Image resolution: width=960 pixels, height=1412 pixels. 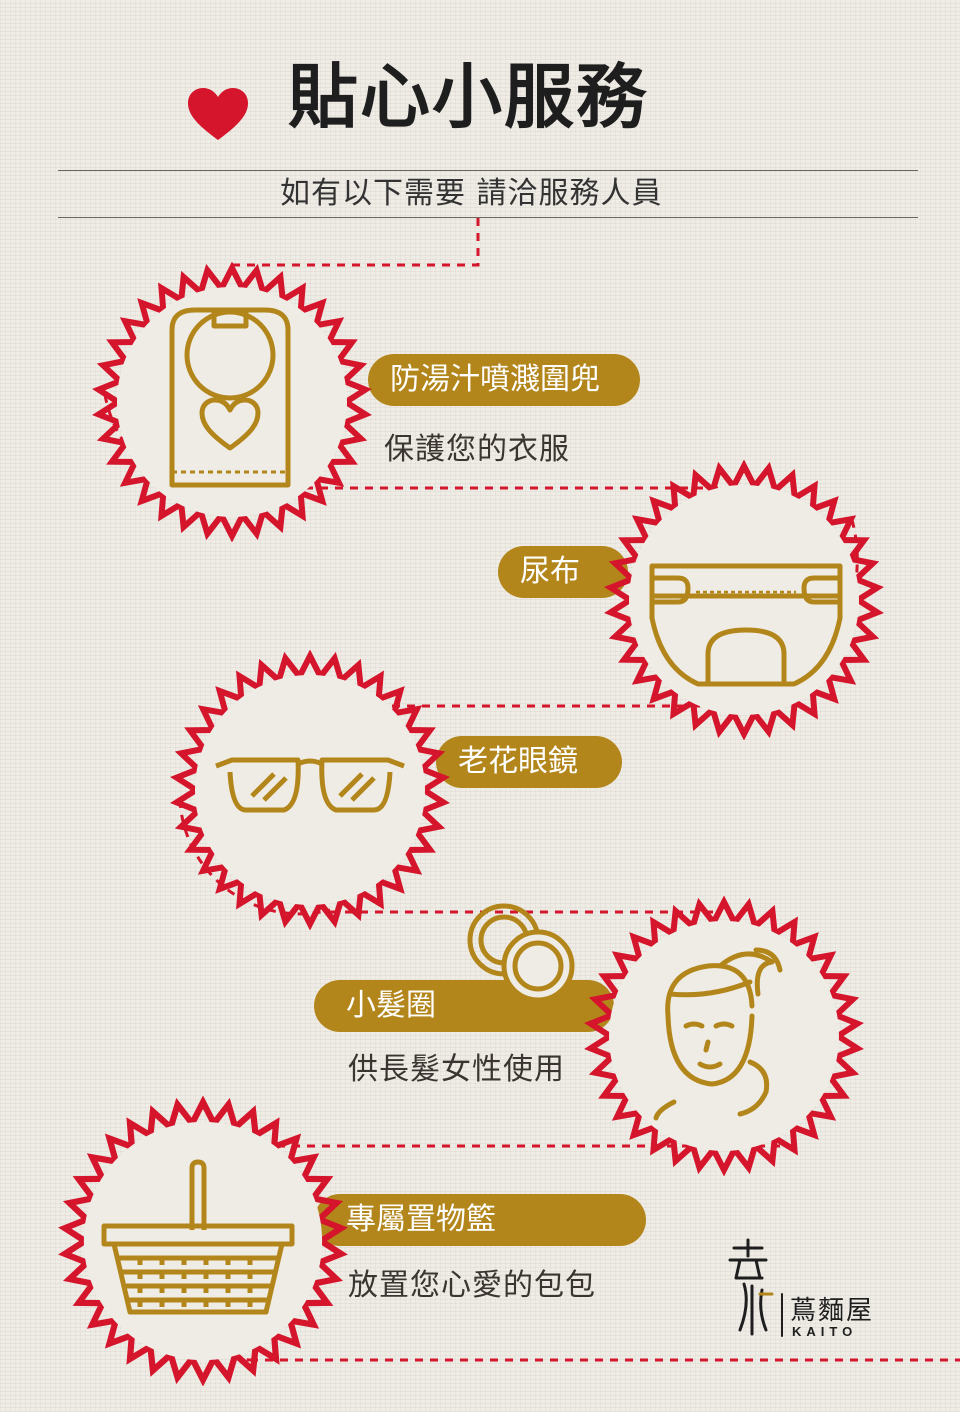 I want to click on glasses-icon, so click(x=310, y=785).